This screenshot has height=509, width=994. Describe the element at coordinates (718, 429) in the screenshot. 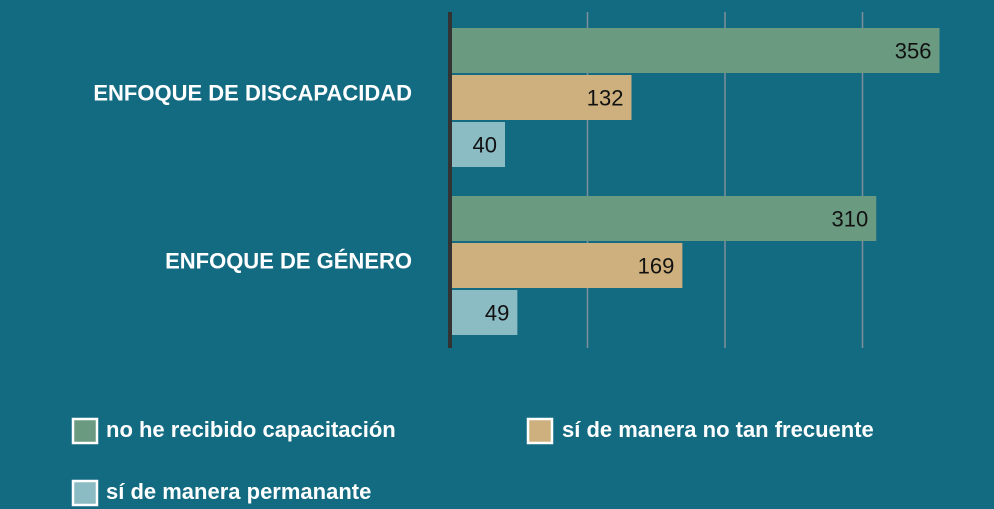

I see `legend-label: sí de manera no tan frecuente` at that location.